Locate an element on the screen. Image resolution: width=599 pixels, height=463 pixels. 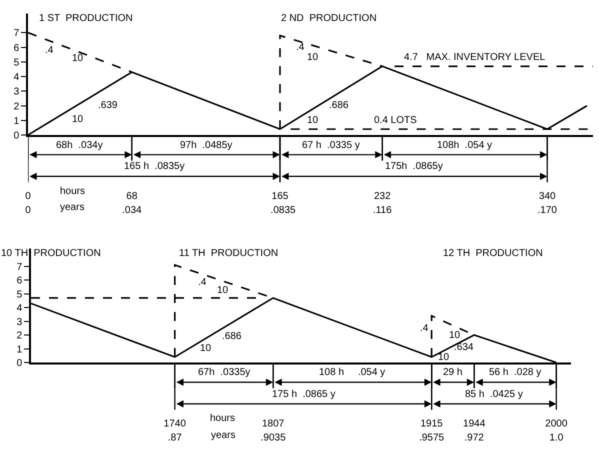
x2-tick-label: .034 is located at coordinates (132, 210).